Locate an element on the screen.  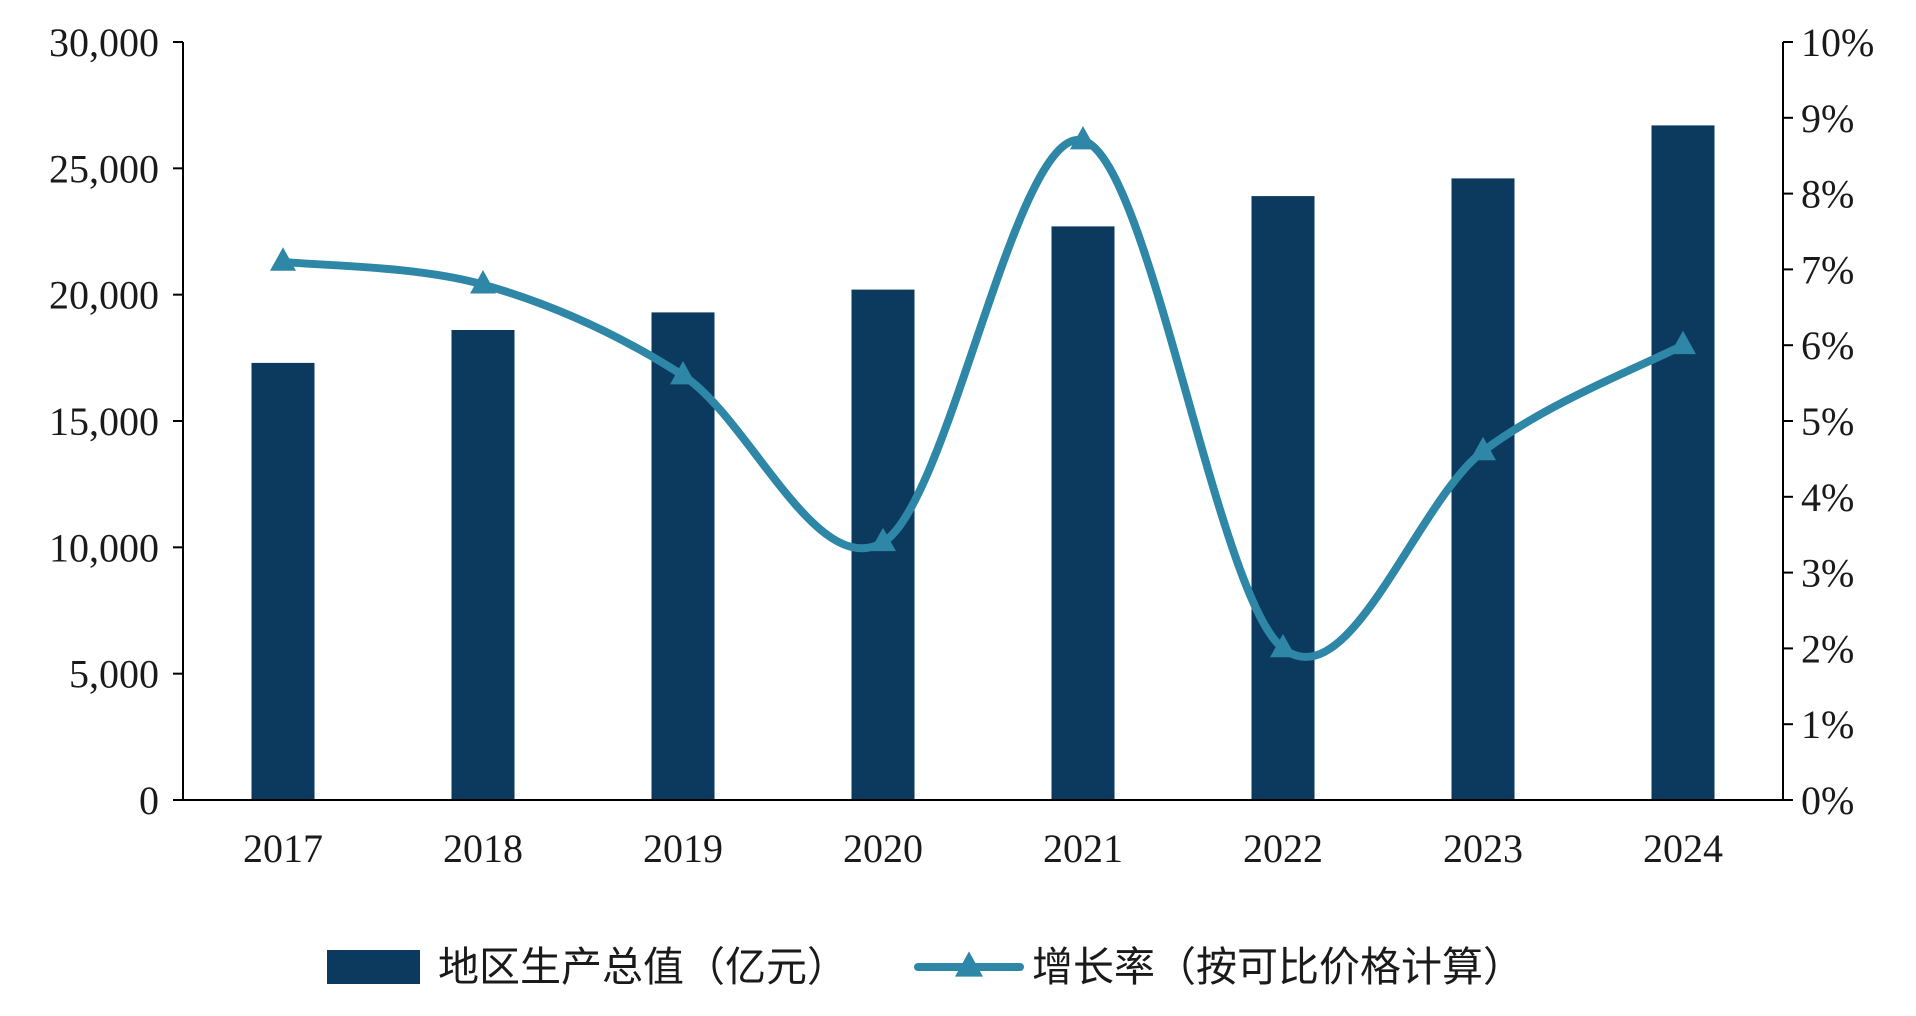
growth-point-2019 is located at coordinates (683, 373).